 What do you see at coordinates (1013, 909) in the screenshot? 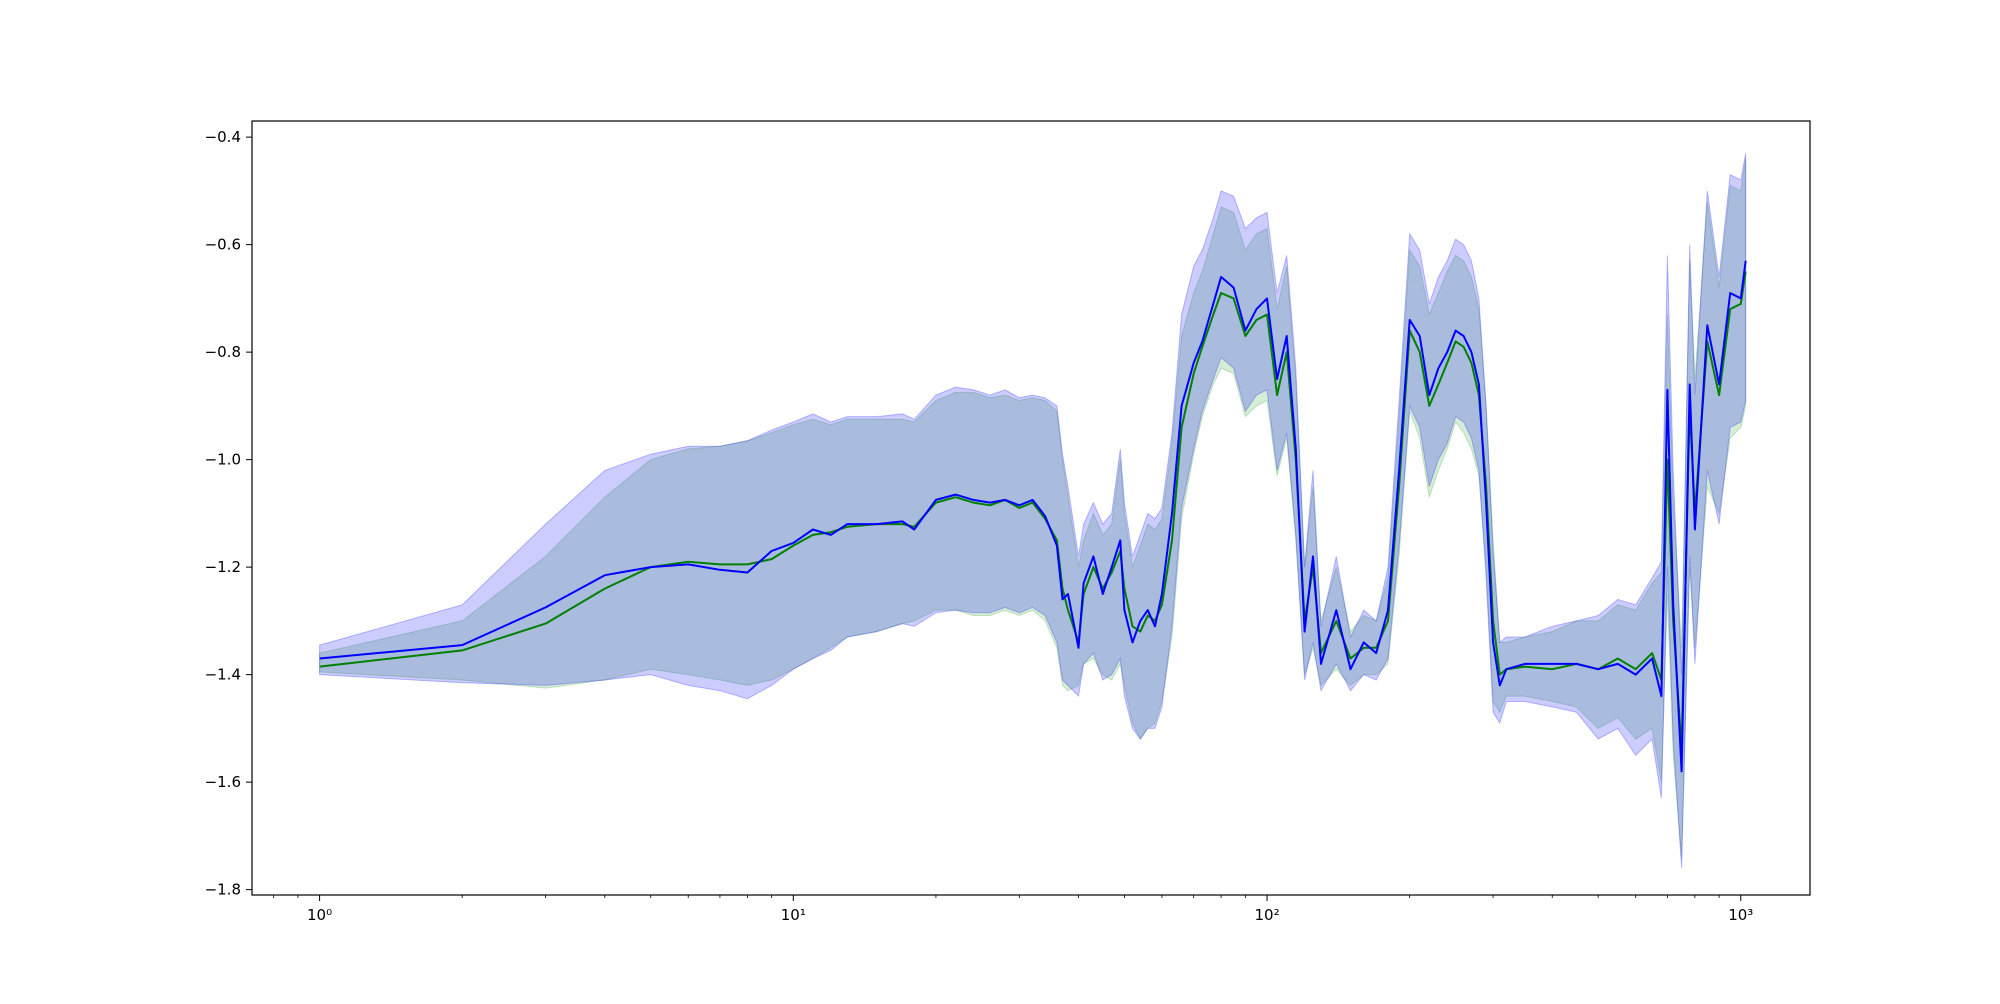
I see `x-axis: 10⁰ 10¹ 10² 10³` at bounding box center [1013, 909].